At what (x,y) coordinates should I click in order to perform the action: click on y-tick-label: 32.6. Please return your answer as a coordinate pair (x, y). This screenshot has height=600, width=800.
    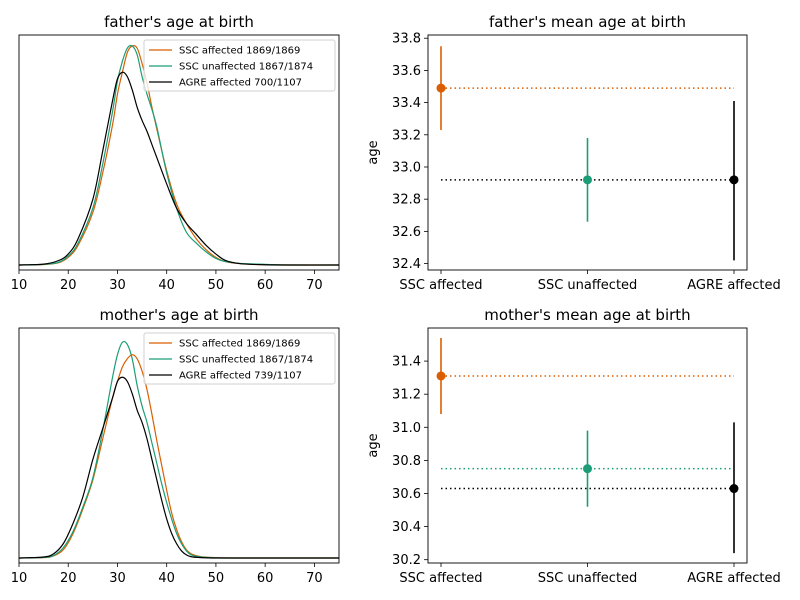
    Looking at the image, I should click on (406, 232).